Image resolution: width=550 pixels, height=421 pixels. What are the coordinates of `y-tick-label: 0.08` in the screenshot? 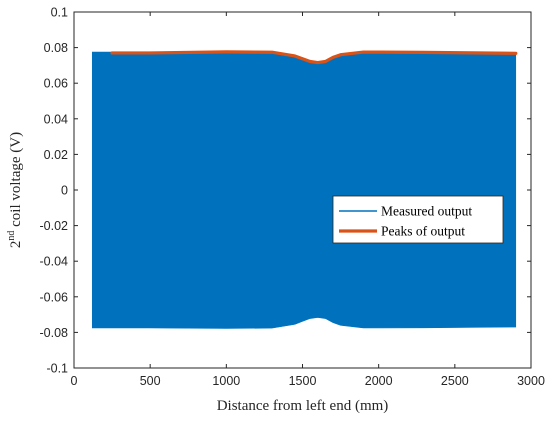 It's located at (56, 48).